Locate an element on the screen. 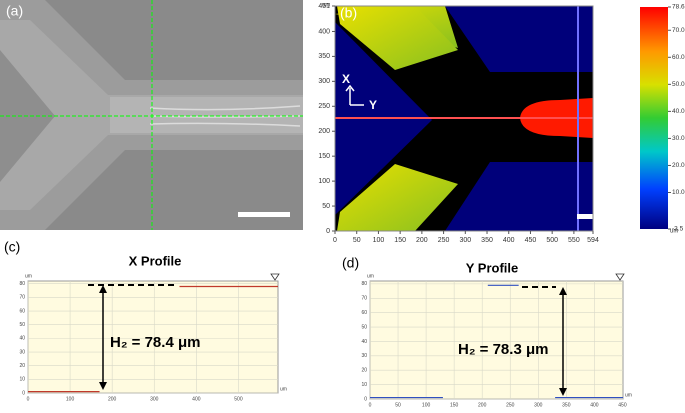 This screenshot has height=413, width=685. colorbar-tick-label: 78.6 is located at coordinates (678, 7).